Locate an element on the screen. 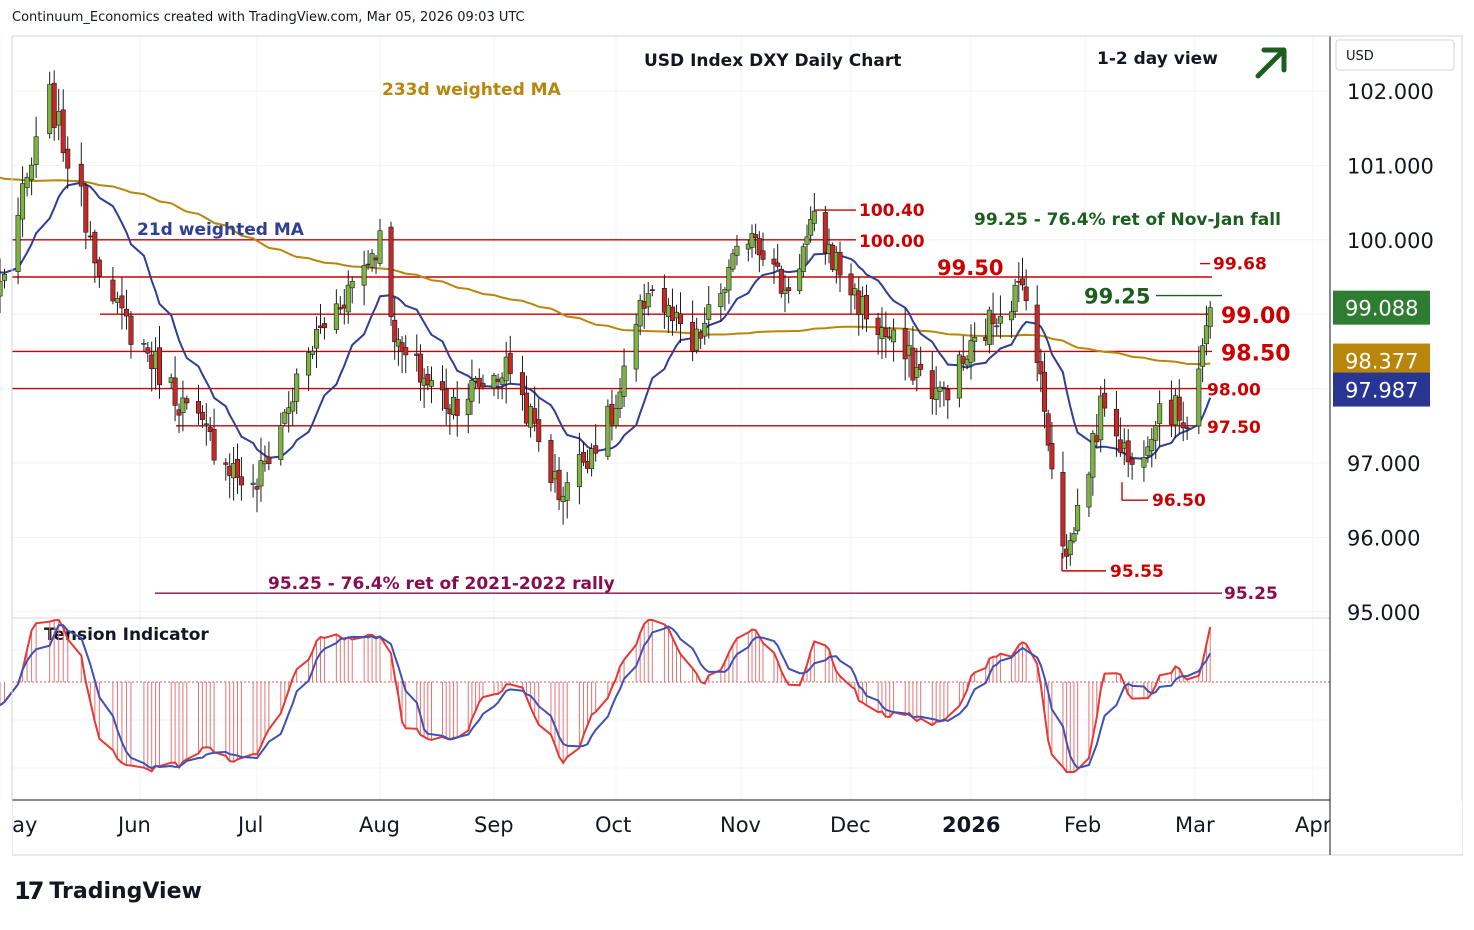 The width and height of the screenshot is (1474, 930). arrow-shaft is located at coordinates (1270, 64).